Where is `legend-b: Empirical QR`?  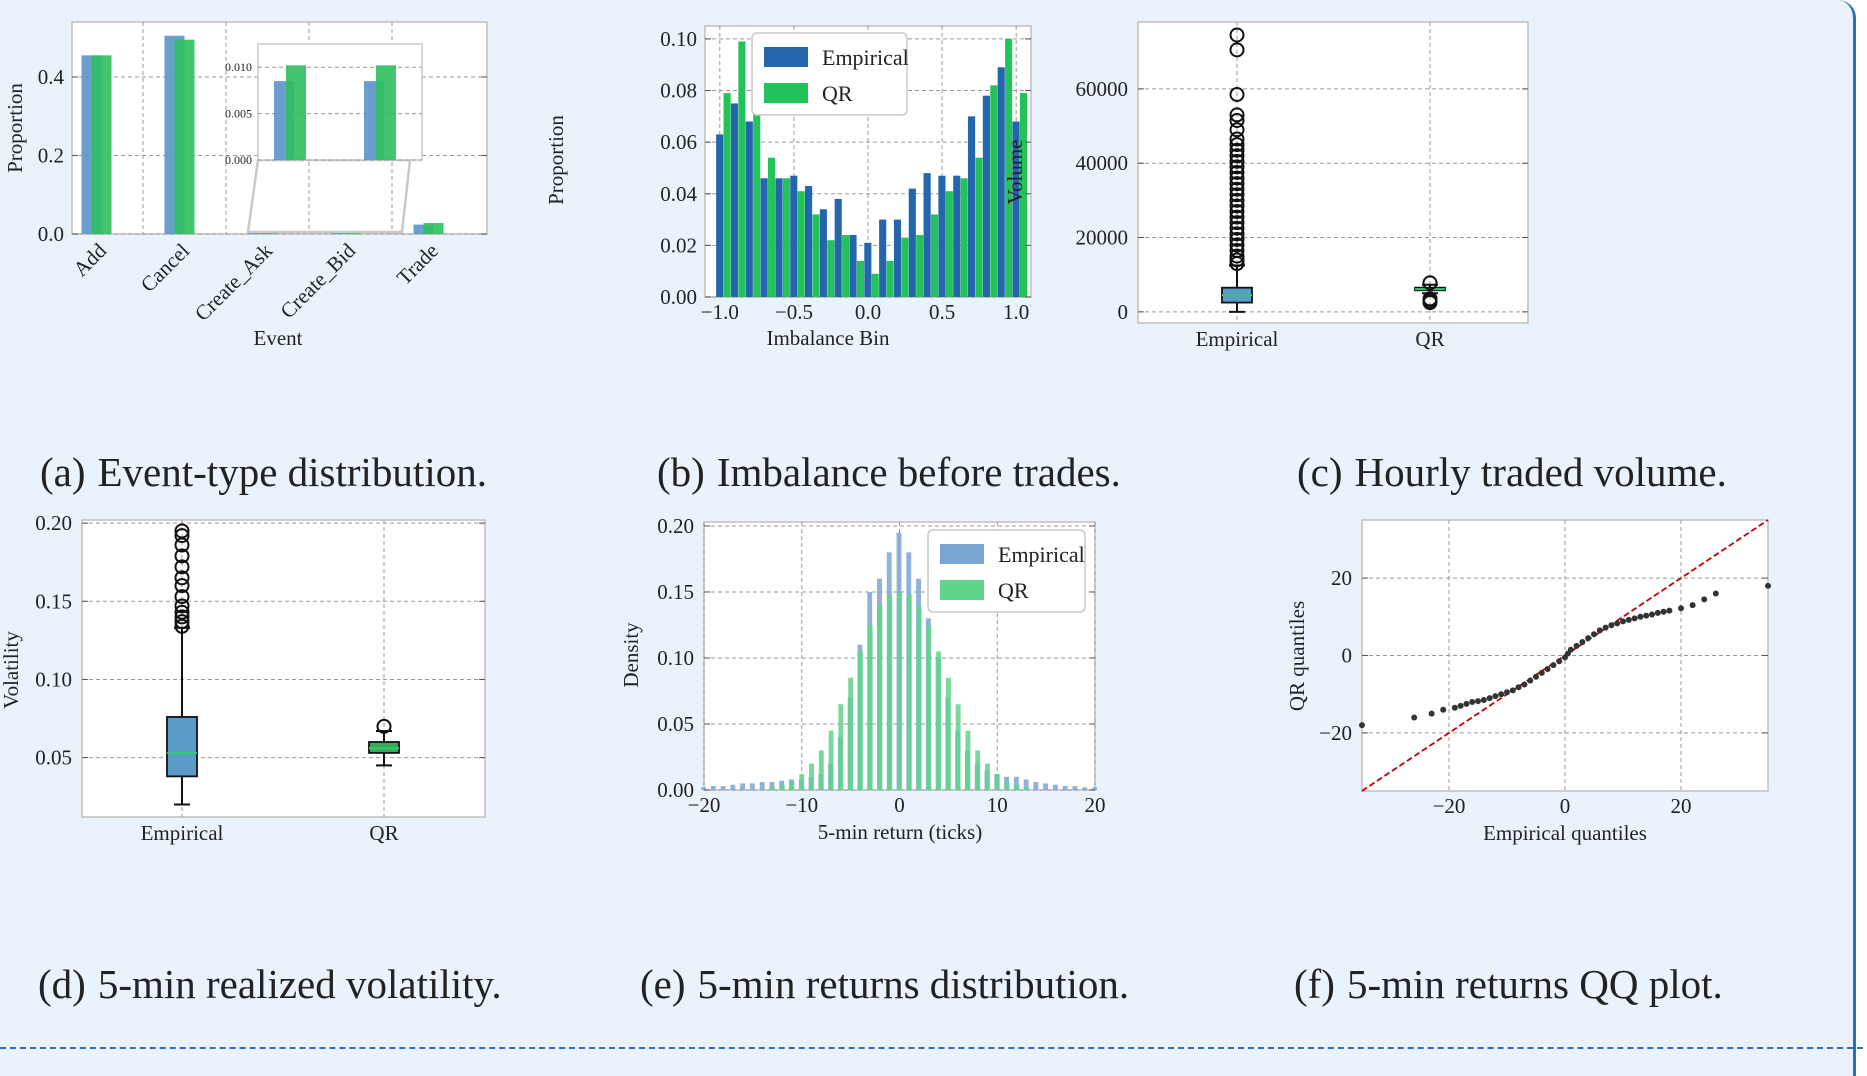 legend-b: Empirical QR is located at coordinates (830, 74).